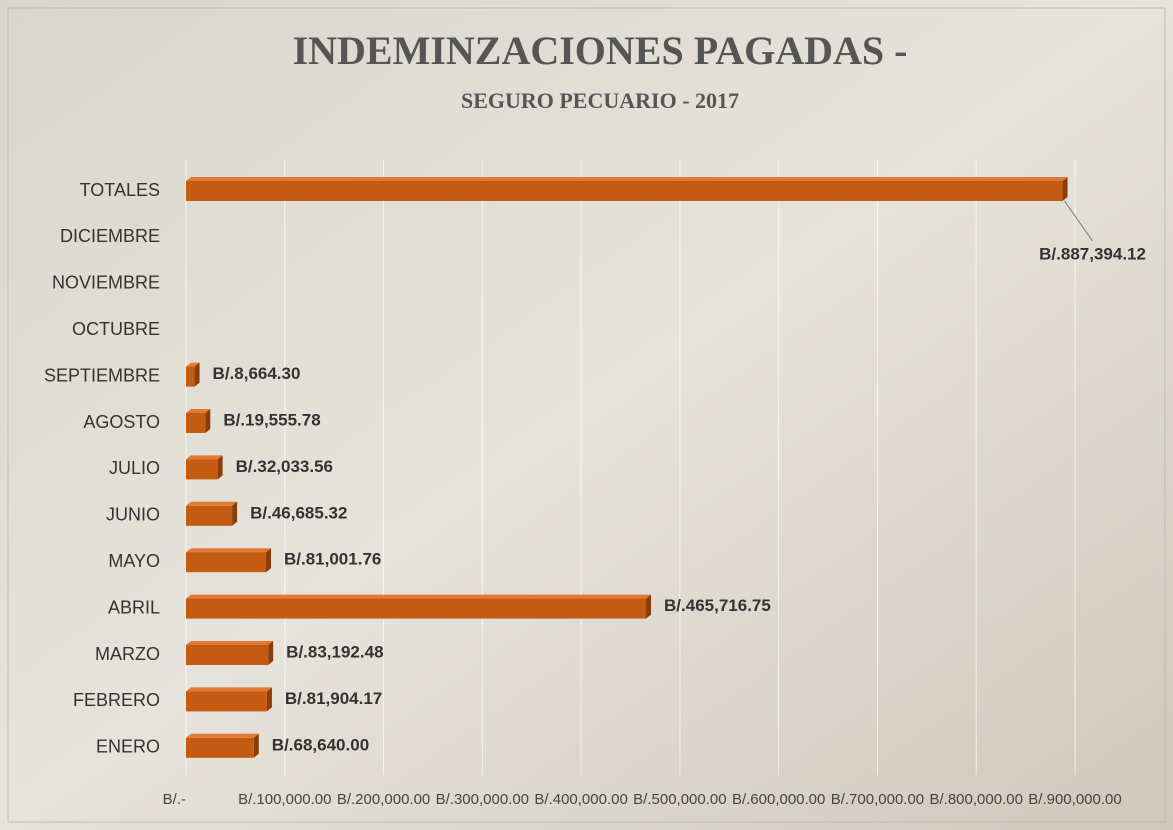 Image resolution: width=1173 pixels, height=830 pixels. What do you see at coordinates (110, 236) in the screenshot?
I see `y-tick-label: DICIEMBRE` at bounding box center [110, 236].